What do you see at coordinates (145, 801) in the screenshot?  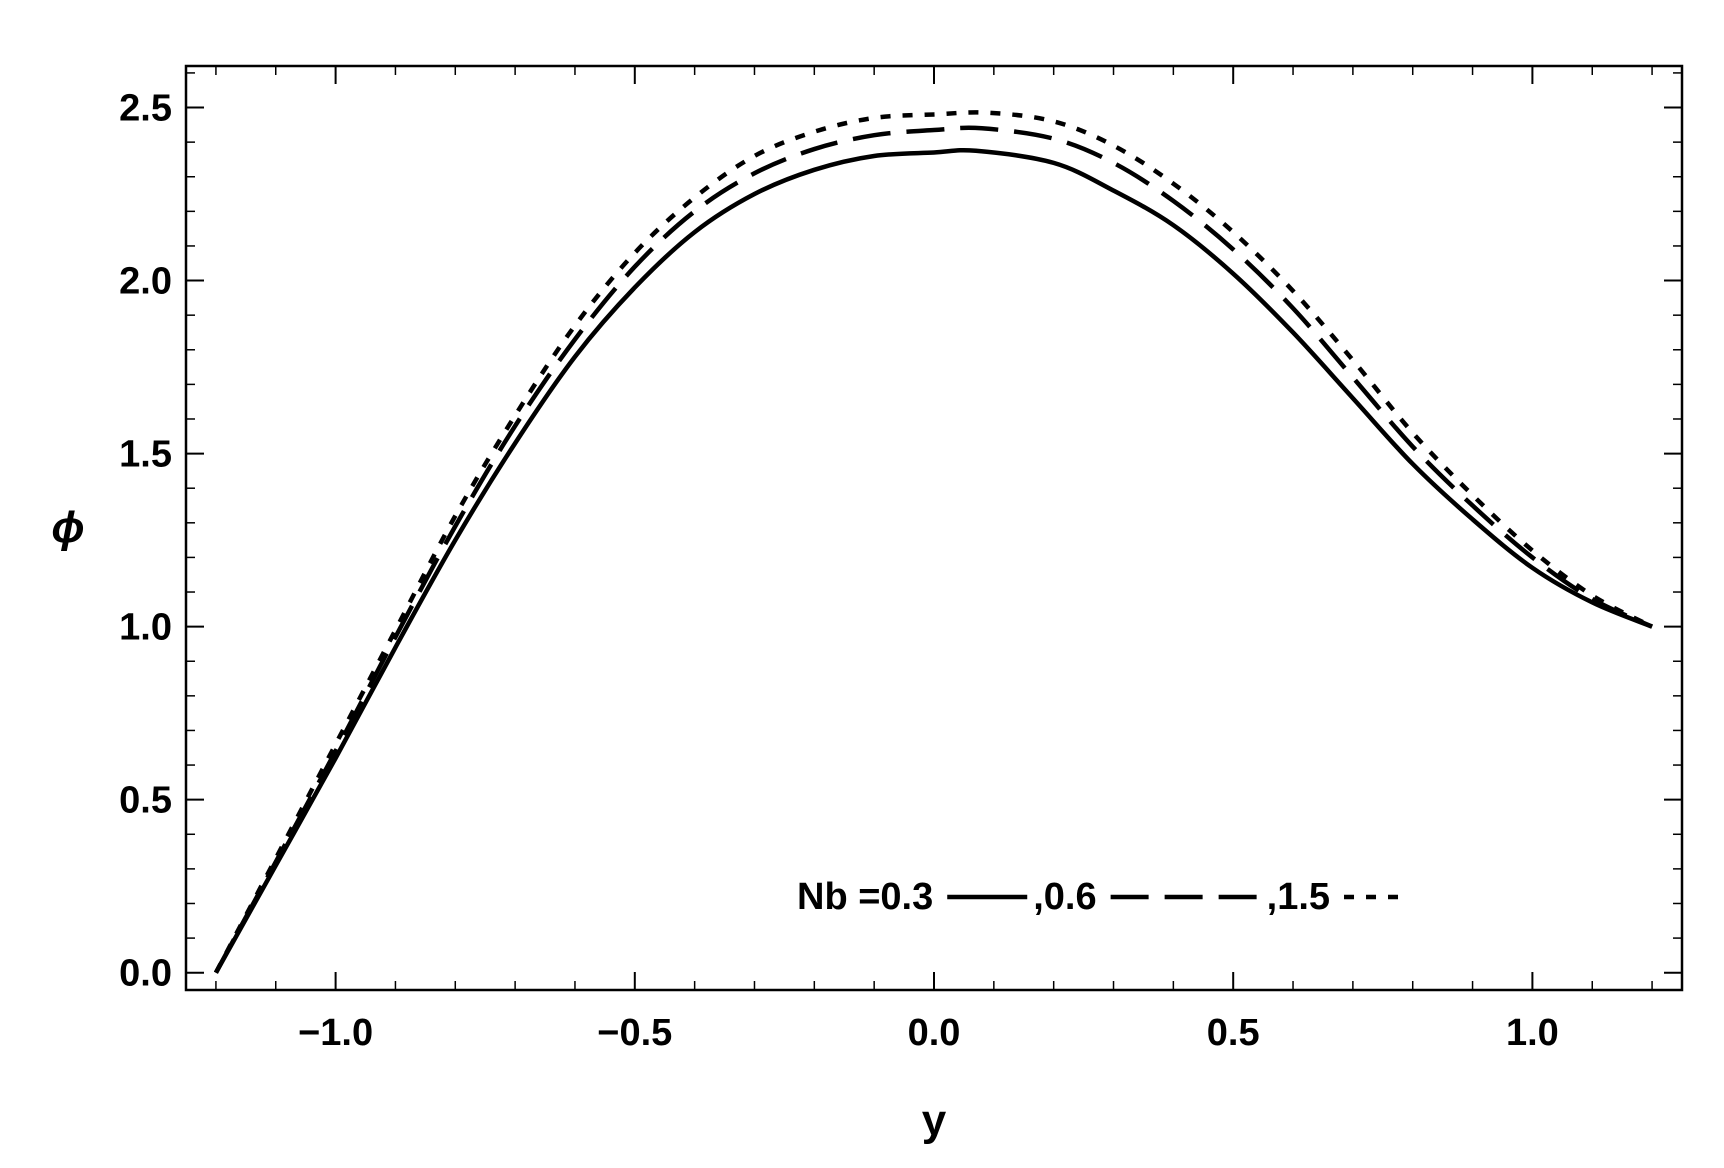 I see `y-tick-label: 0.5` at bounding box center [145, 801].